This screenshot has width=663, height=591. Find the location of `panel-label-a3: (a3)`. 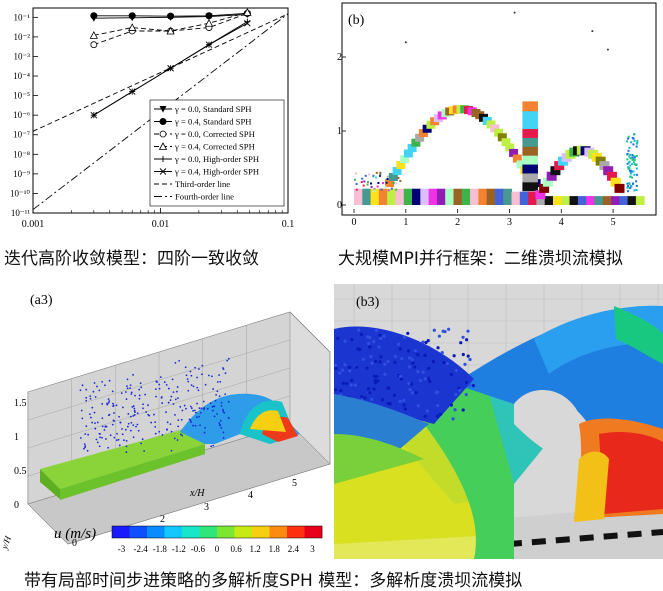

panel-label-a3: (a3) is located at coordinates (41, 300).